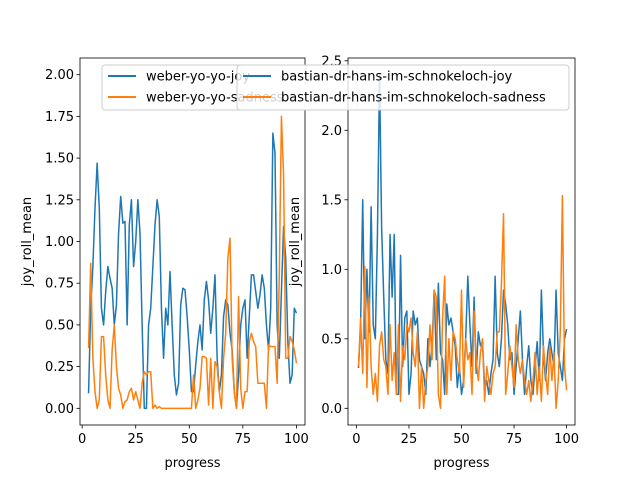 The height and width of the screenshot is (480, 640). I want to click on legend-label: bastian-dr-hans-im-schnokeloch-joy, so click(397, 77).